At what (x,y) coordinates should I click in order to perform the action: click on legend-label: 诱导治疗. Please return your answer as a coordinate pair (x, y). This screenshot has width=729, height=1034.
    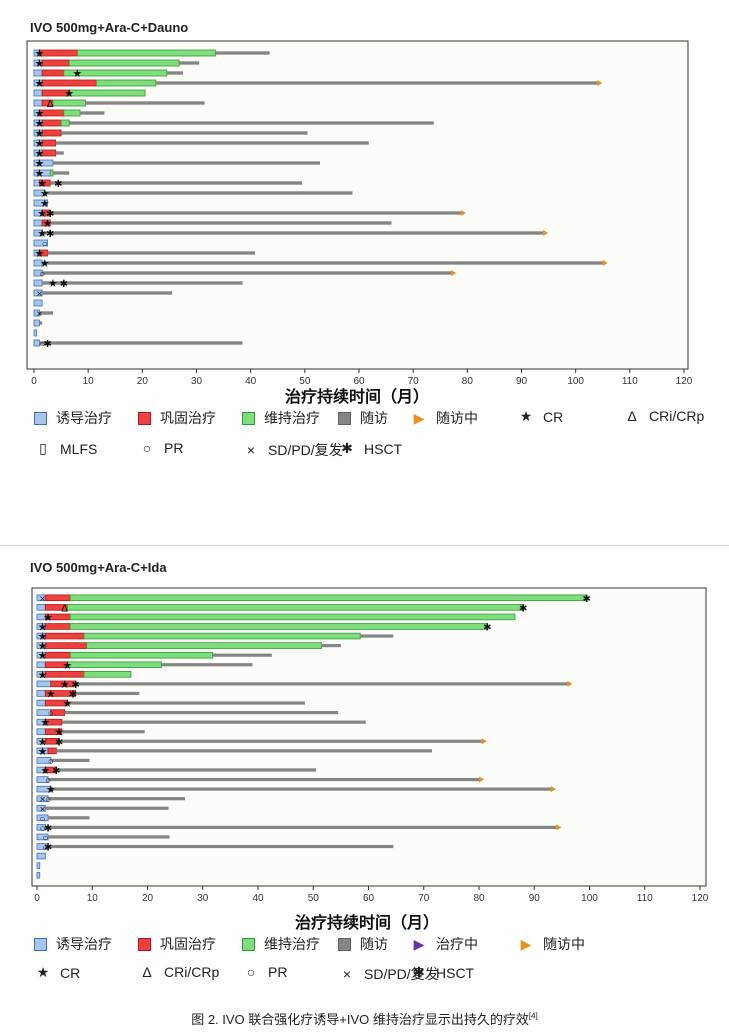
    Looking at the image, I should click on (84, 944).